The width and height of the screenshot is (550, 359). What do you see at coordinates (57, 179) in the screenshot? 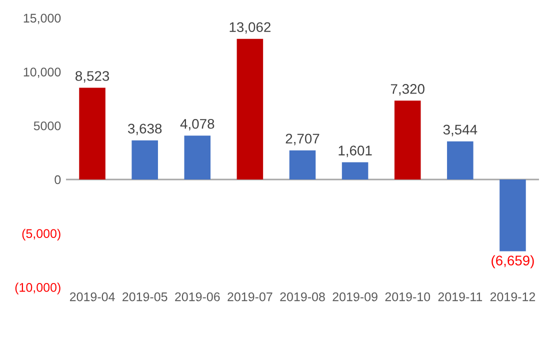
I see `y-tick-label: 0` at bounding box center [57, 179].